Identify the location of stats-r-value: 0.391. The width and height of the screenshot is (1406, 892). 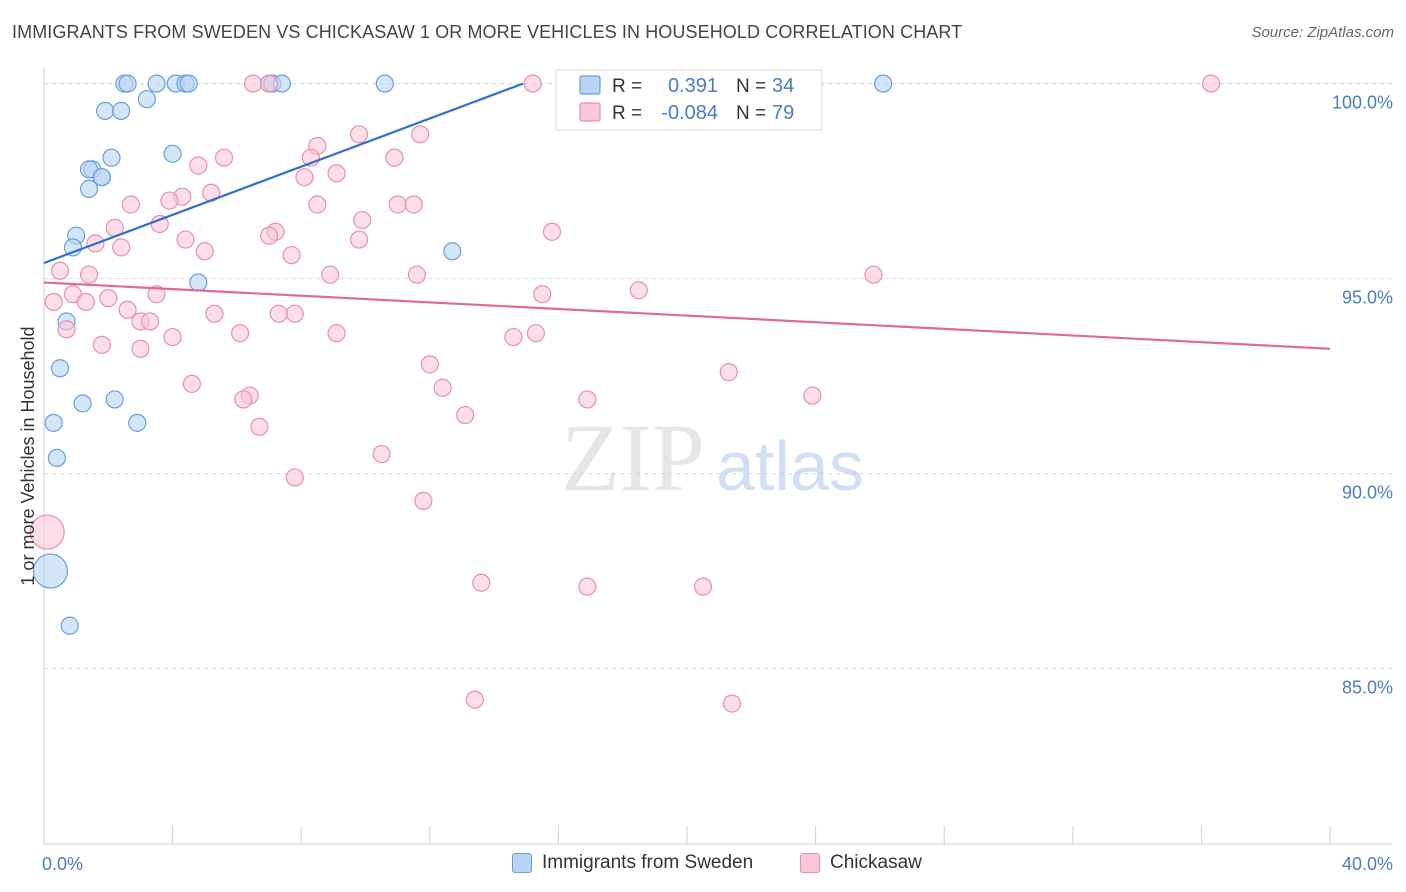
(693, 86).